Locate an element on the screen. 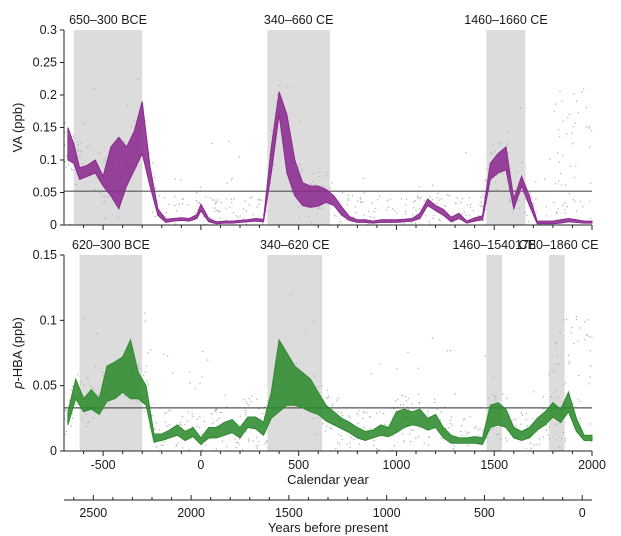 This screenshot has width=621, height=536. x-tick-label: 500 is located at coordinates (298, 465).